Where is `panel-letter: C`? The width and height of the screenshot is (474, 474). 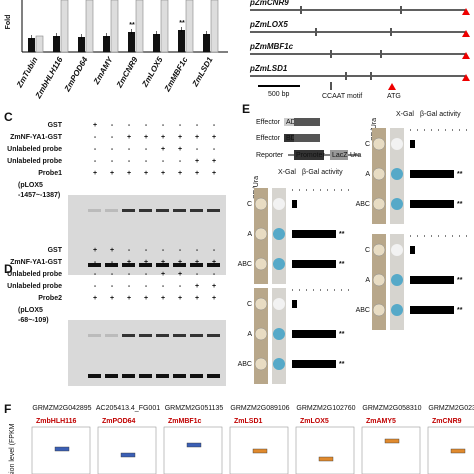
panel-letter: C is located at coordinates (8, 117).